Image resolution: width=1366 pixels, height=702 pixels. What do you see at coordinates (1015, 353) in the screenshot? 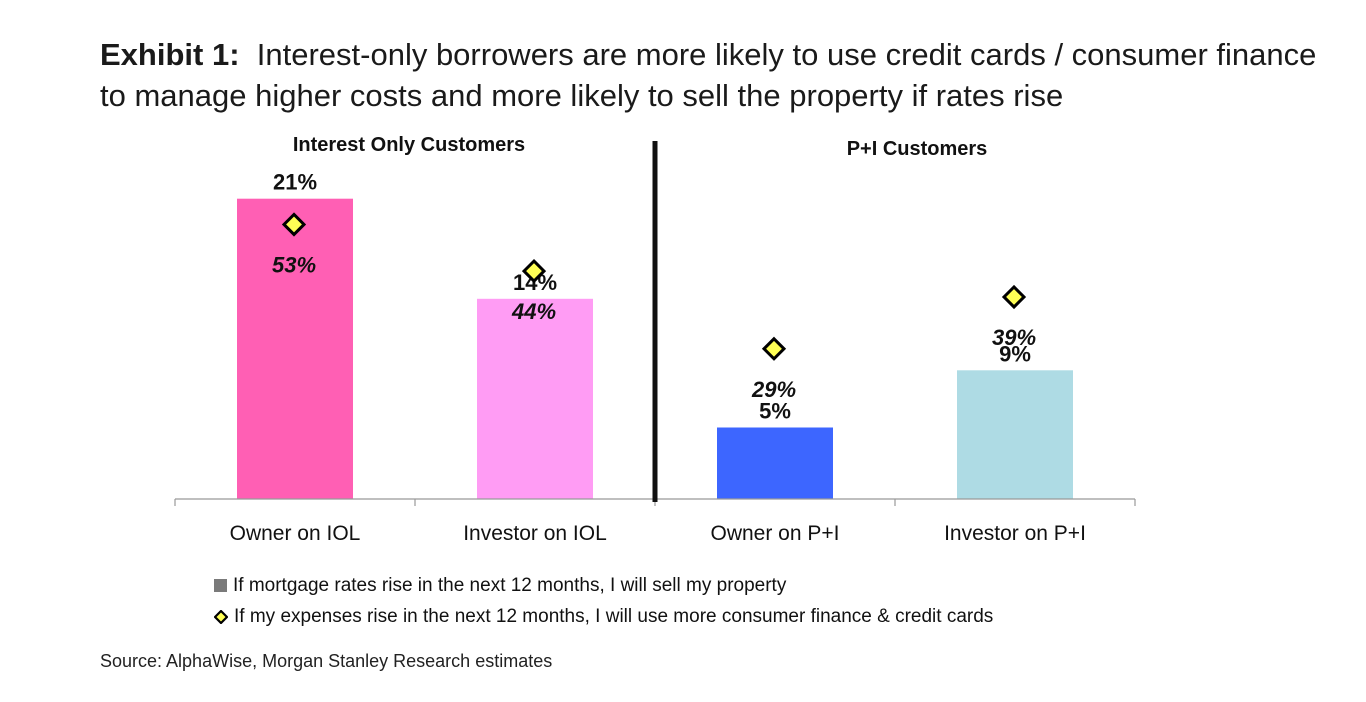
I see `bar-value-label-4: 9%` at bounding box center [1015, 353].